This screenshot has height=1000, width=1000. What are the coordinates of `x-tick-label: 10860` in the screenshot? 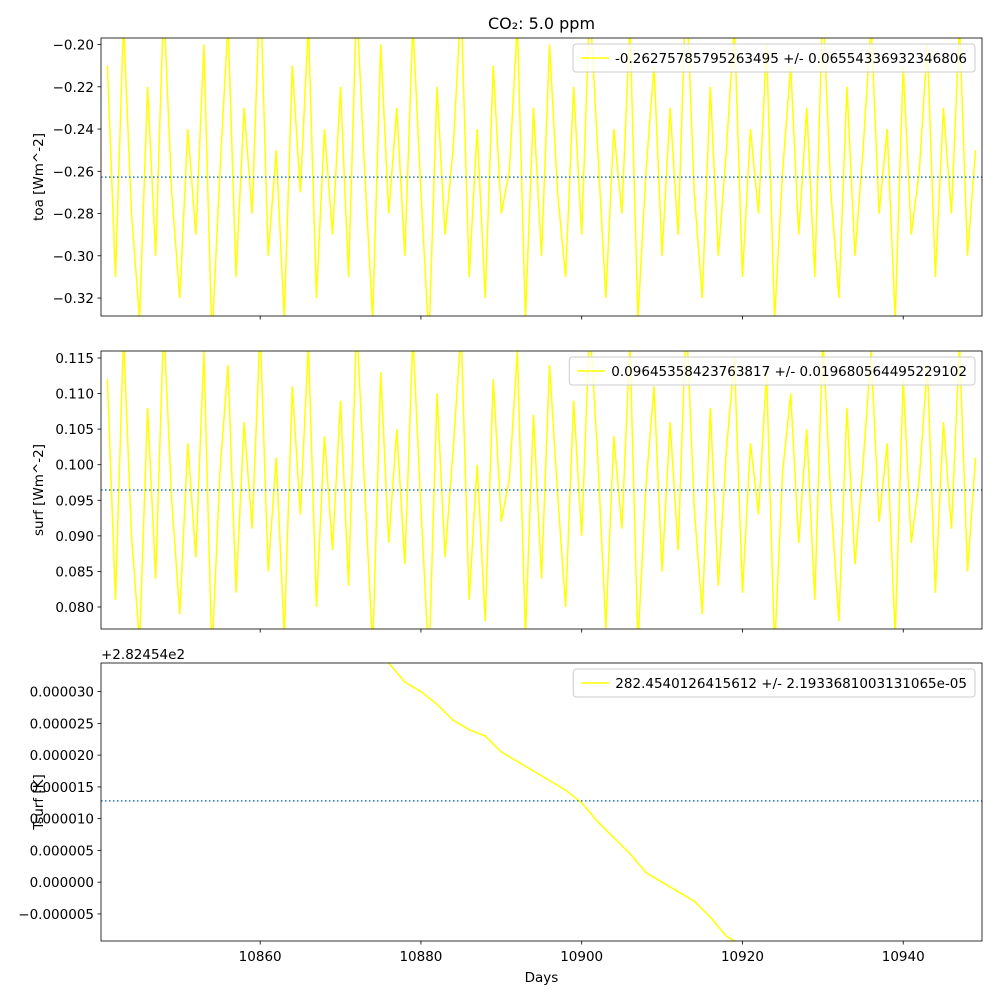 It's located at (260, 957).